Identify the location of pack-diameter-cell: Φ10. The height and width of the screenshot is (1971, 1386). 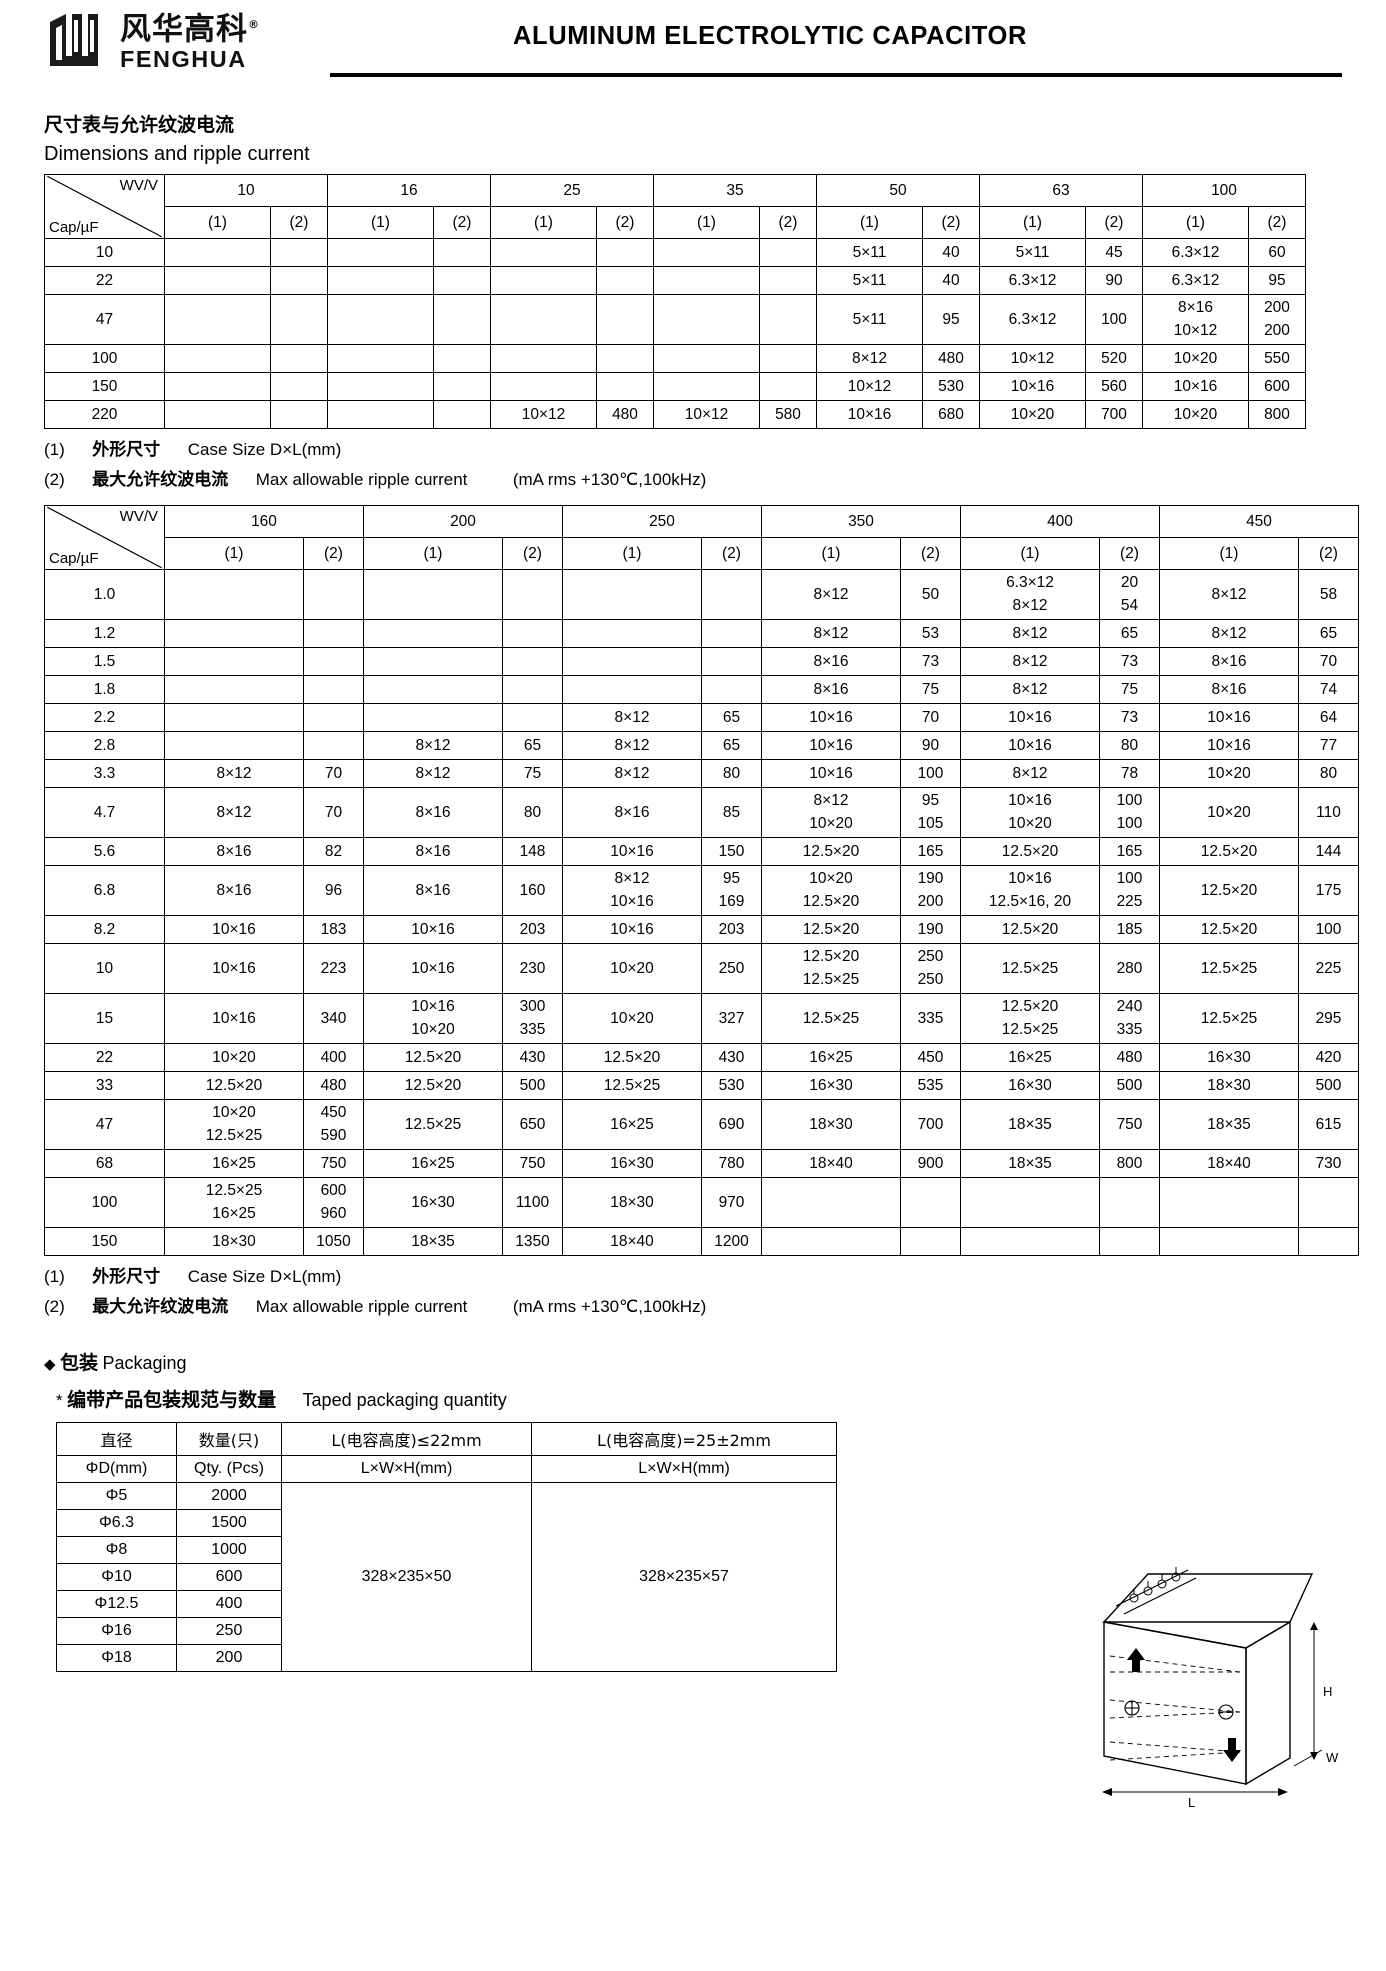
(116, 1577).